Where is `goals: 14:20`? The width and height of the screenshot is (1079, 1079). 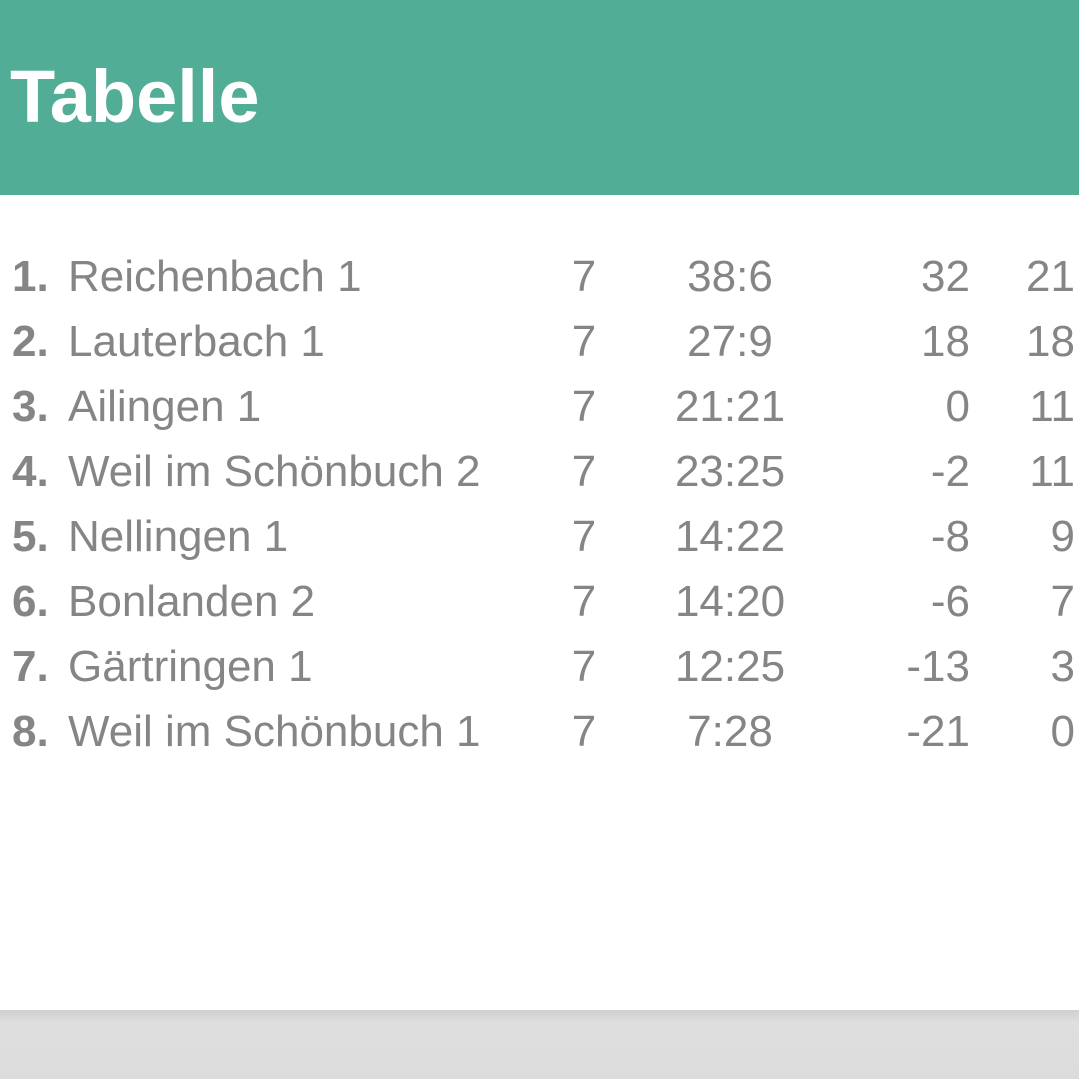
goals: 14:20 is located at coordinates (730, 601).